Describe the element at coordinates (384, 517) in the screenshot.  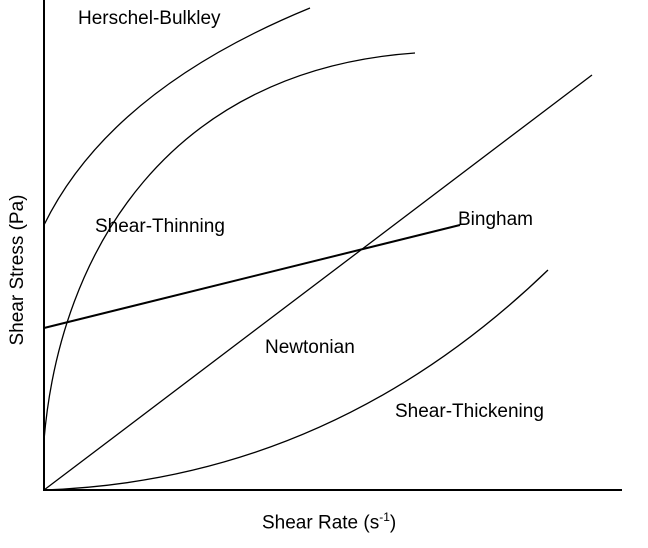
I see `x-axis-label-exponent: -1` at that location.